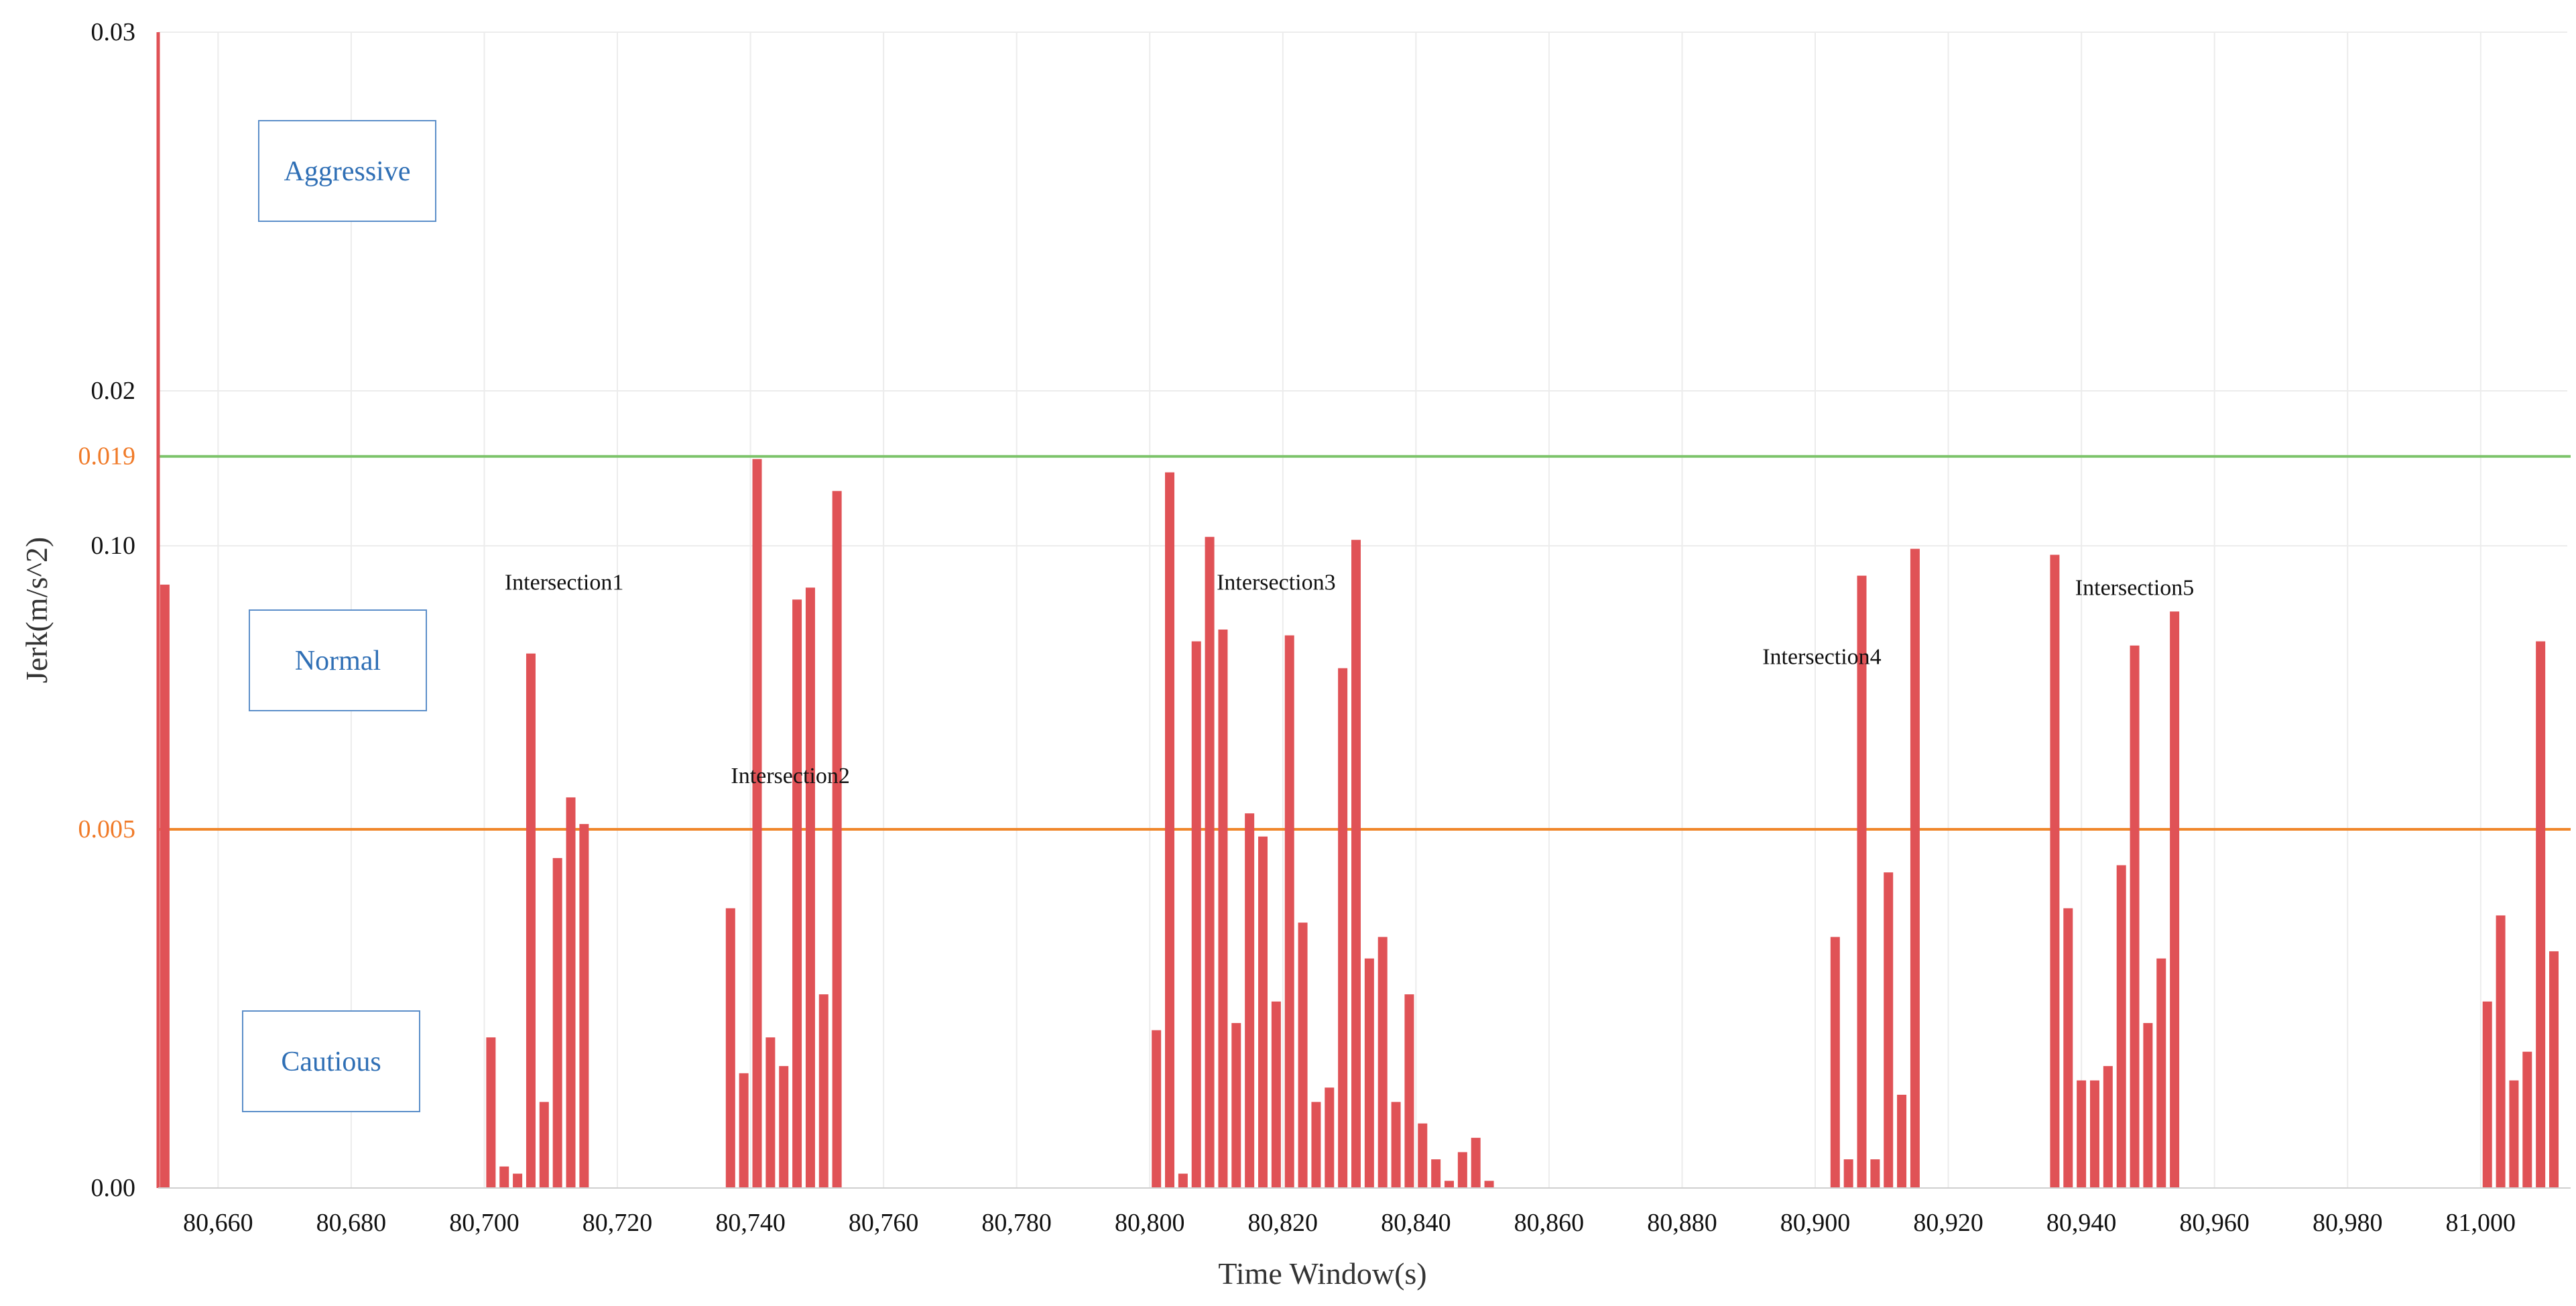 Image resolution: width=2576 pixels, height=1306 pixels. What do you see at coordinates (2481, 1223) in the screenshot?
I see `x-tick-label: 81,000` at bounding box center [2481, 1223].